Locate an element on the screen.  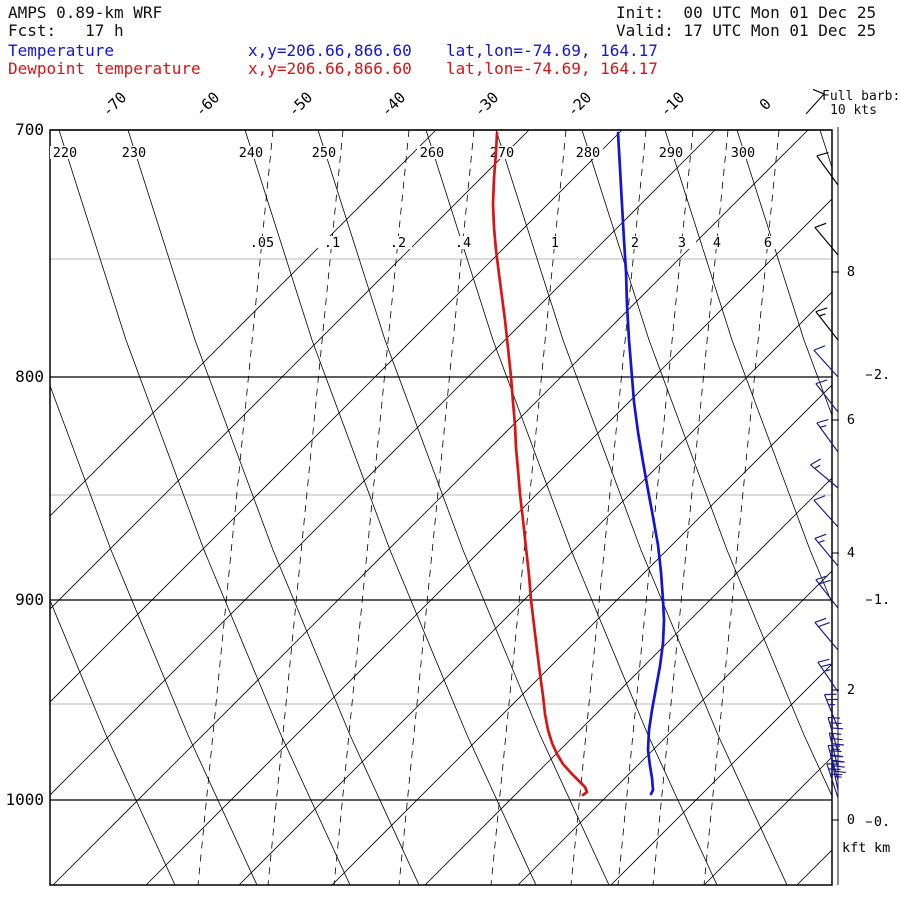
top-temperature-label: -40 is located at coordinates (393, 104).